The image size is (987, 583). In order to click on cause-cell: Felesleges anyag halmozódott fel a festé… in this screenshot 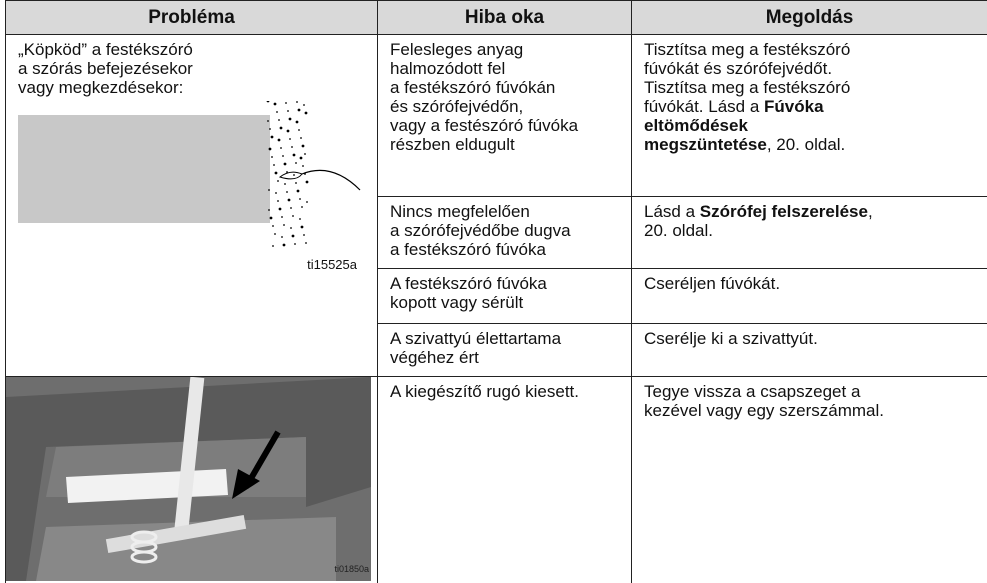, I will do `click(505, 116)`.